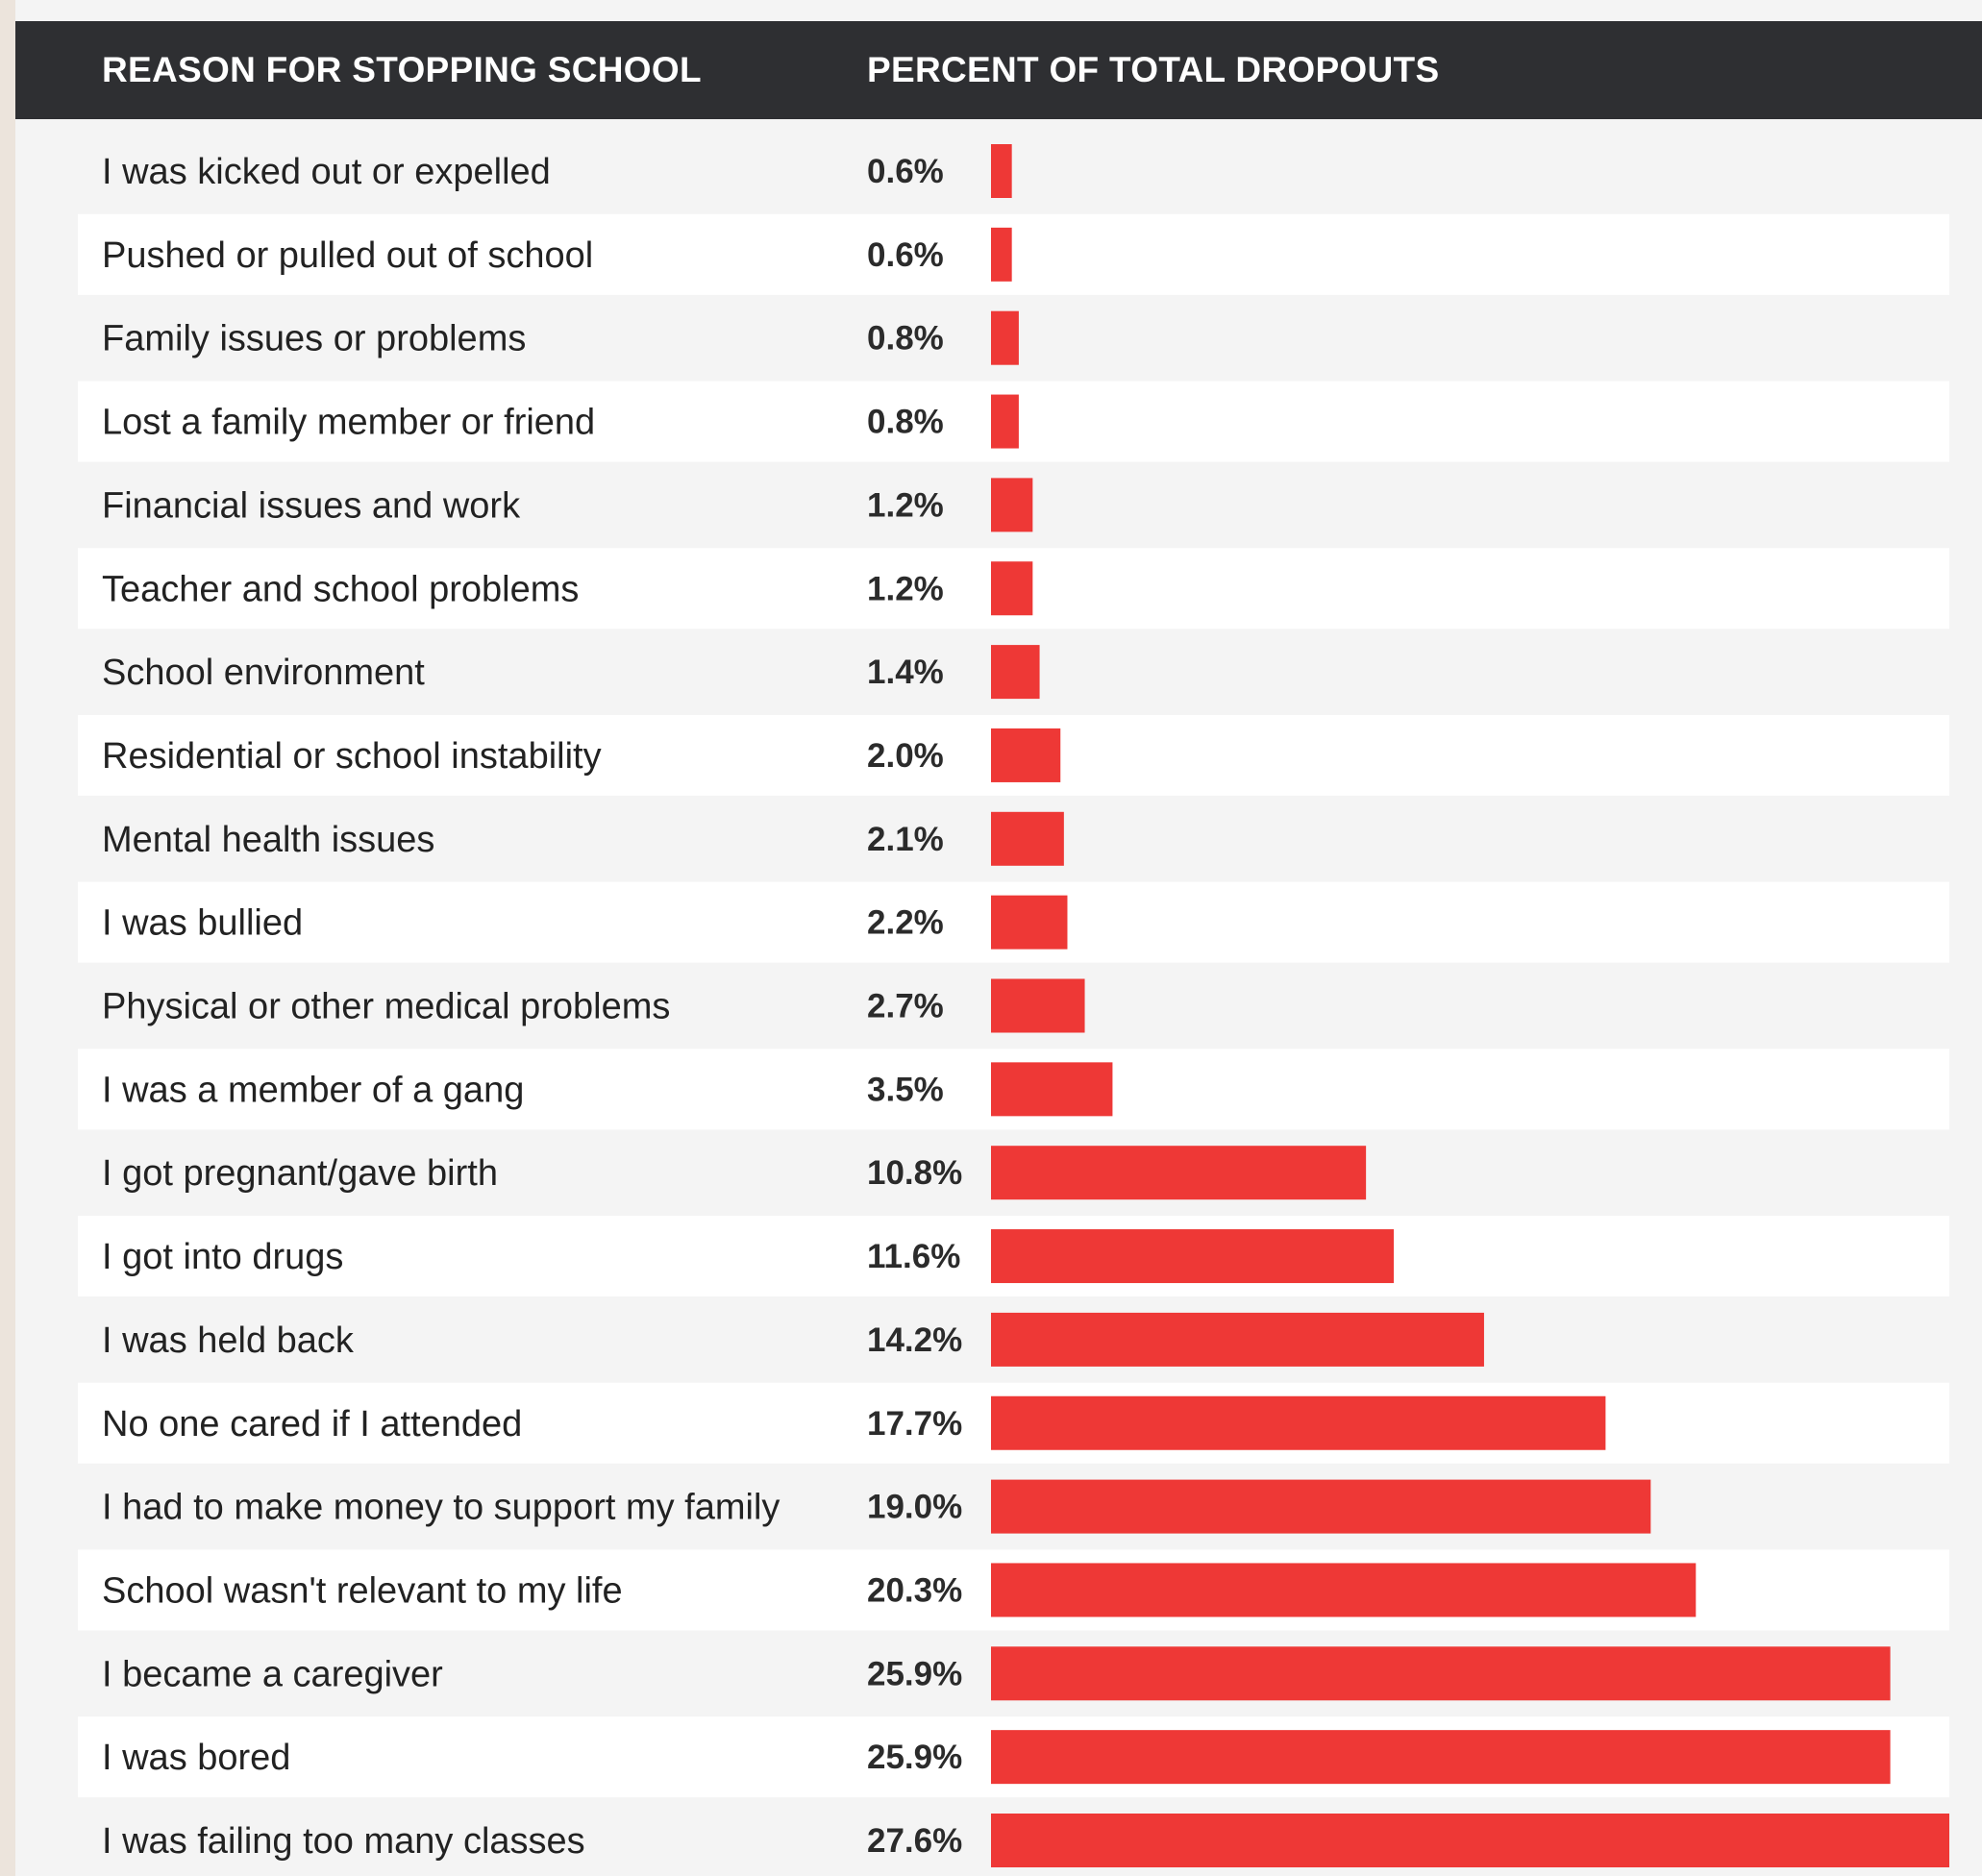  Describe the element at coordinates (313, 1090) in the screenshot. I see `category-label: I was a member of a gang` at that location.